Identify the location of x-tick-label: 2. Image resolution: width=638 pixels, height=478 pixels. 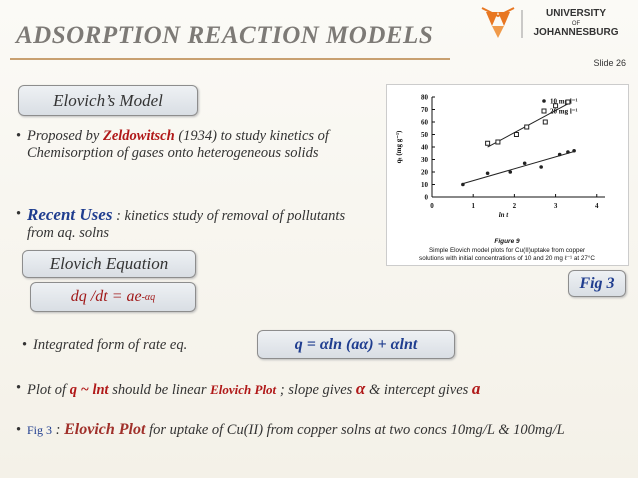
(515, 206).